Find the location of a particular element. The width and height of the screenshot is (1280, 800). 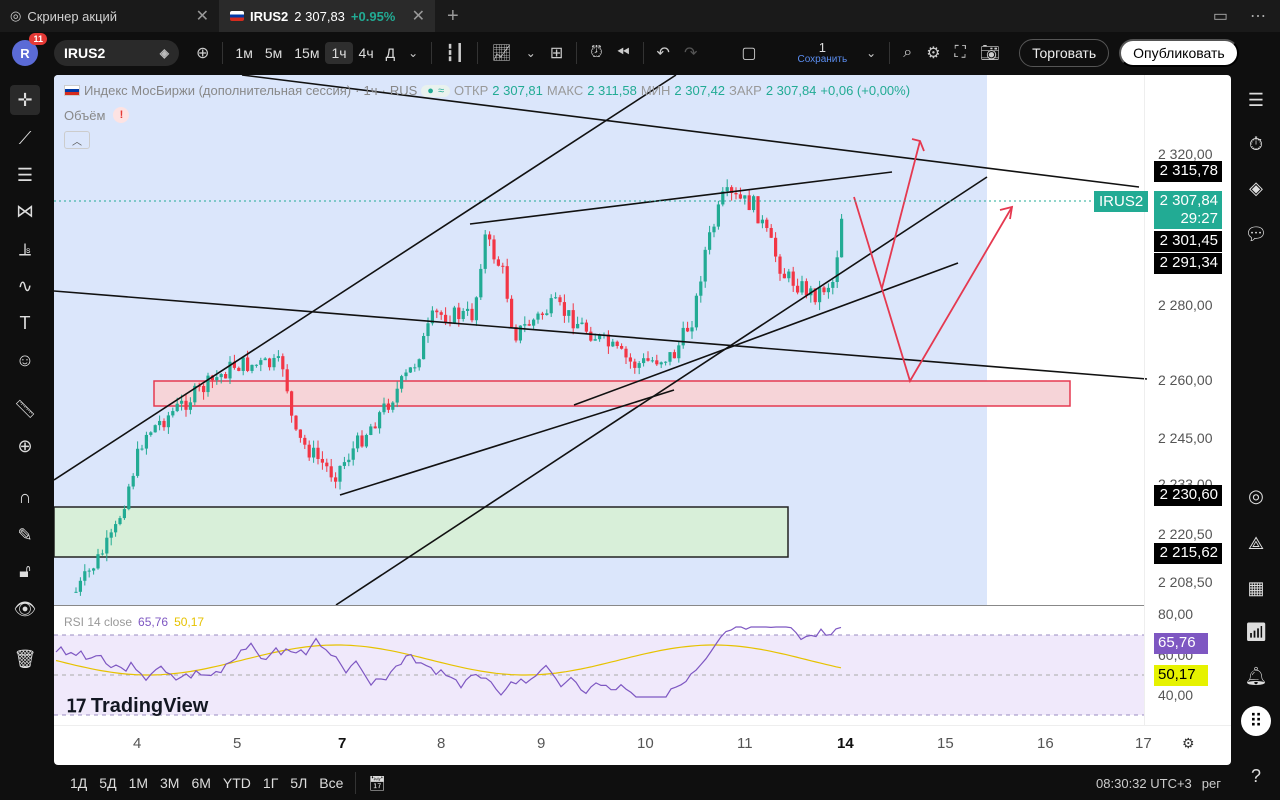

range-1d: 1Д is located at coordinates (79, 783).